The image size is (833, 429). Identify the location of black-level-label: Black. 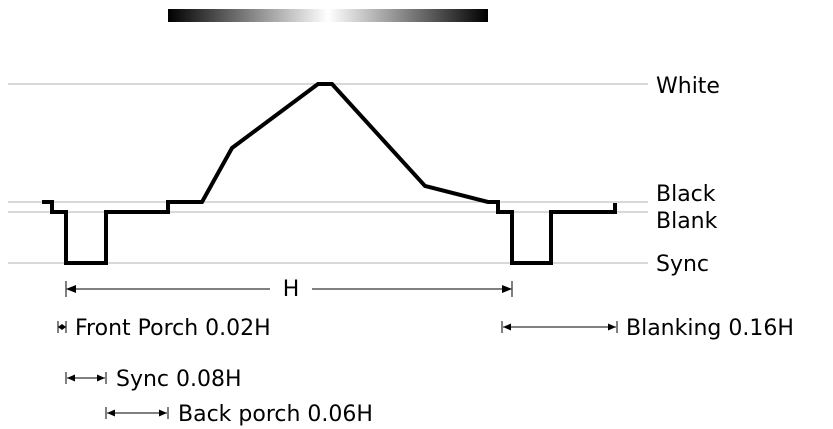
(686, 194).